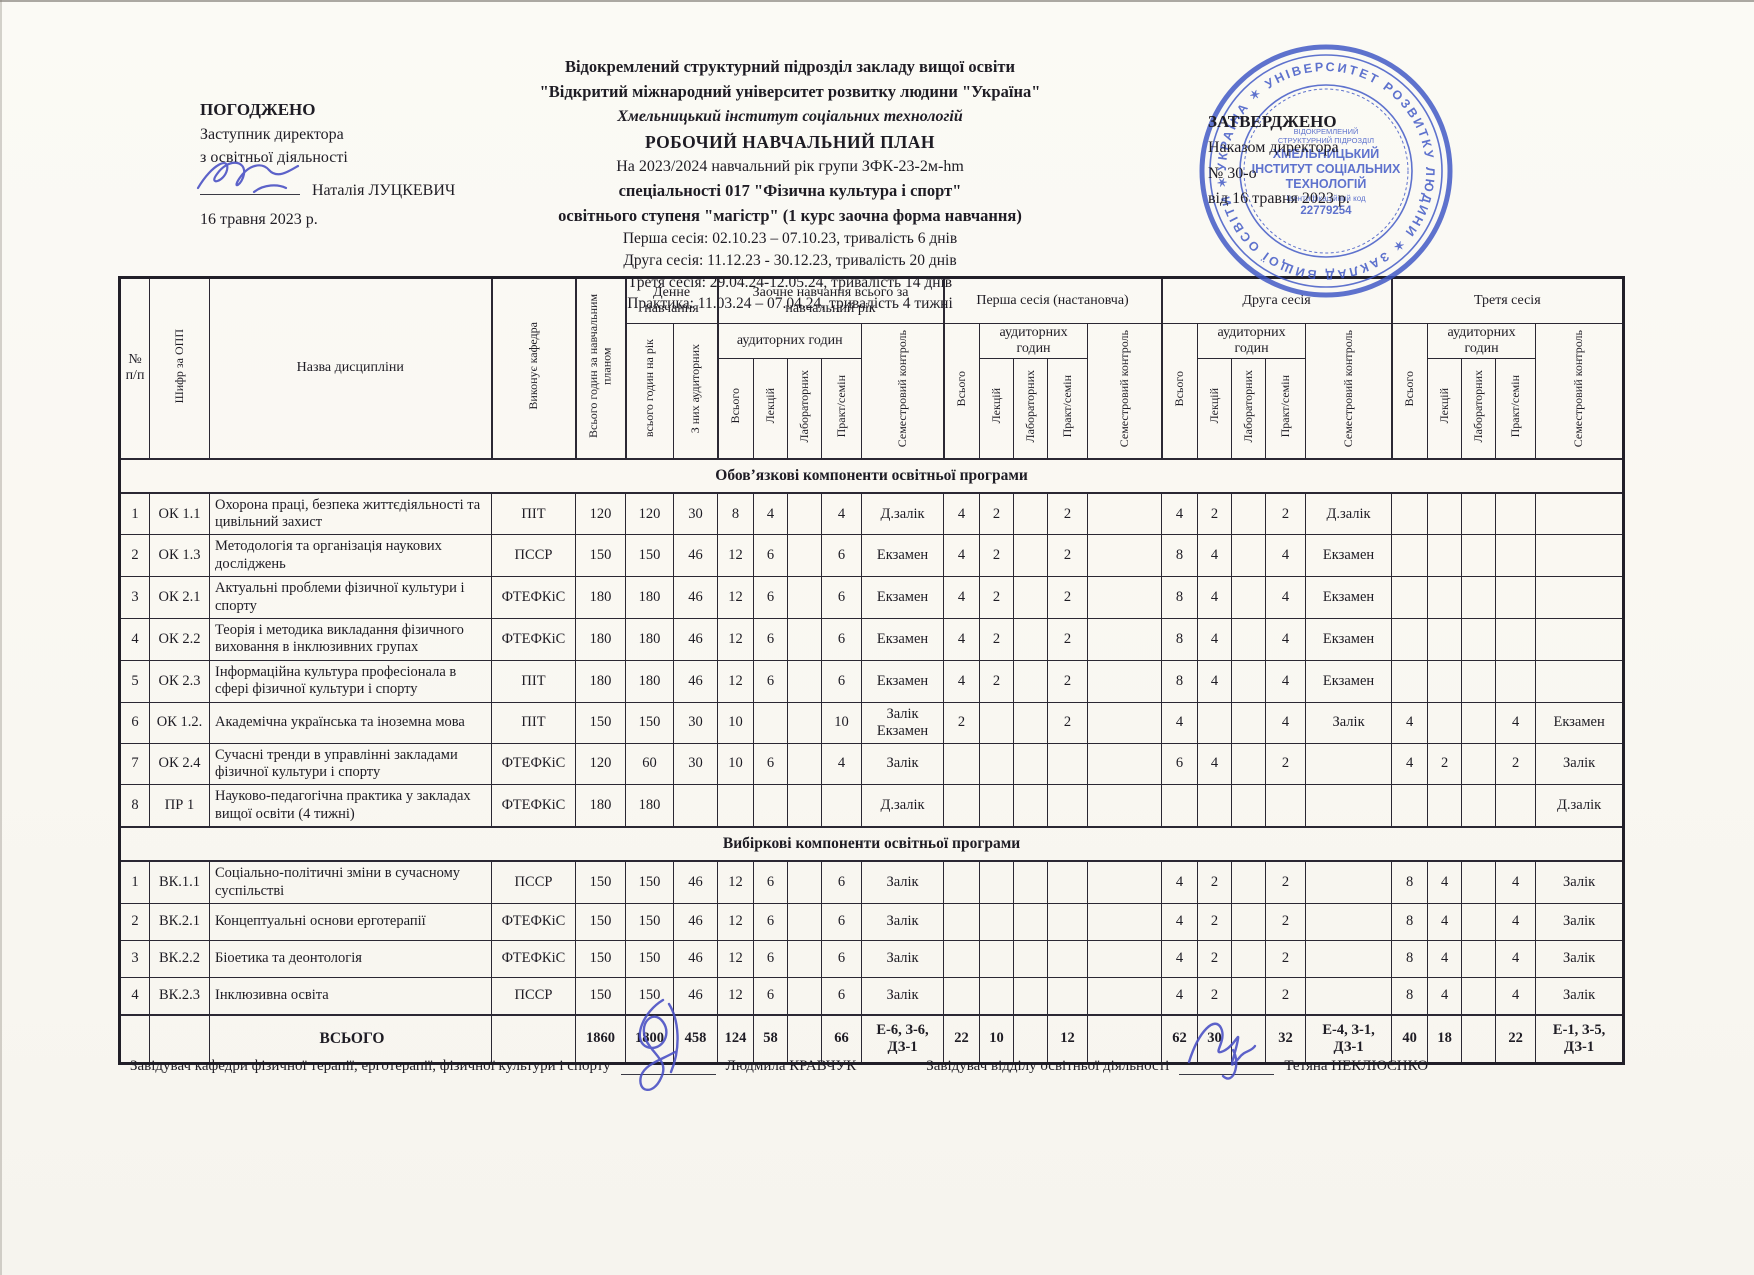  What do you see at coordinates (1508, 300) in the screenshot?
I see `group-header-session3: Третя сесія` at bounding box center [1508, 300].